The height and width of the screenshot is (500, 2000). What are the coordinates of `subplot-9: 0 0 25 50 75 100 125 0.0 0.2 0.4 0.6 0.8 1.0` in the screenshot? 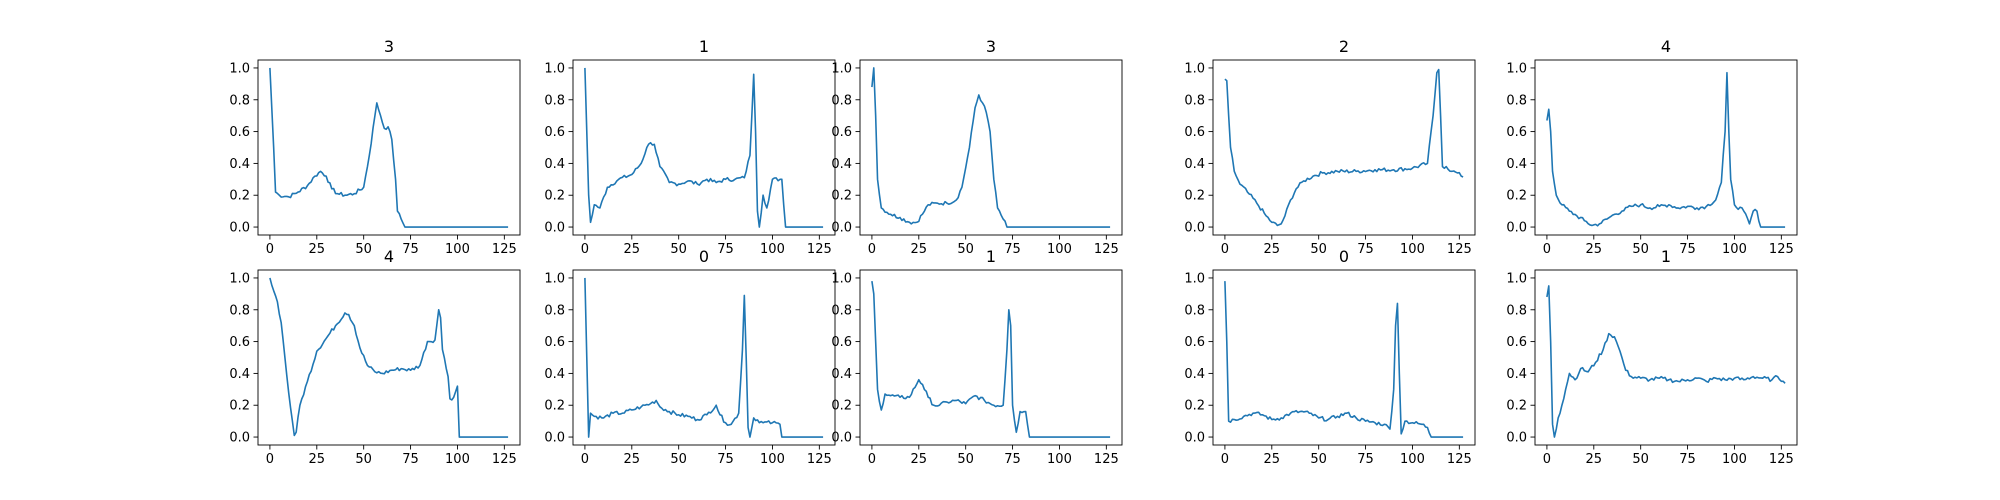 It's located at (1330, 357).